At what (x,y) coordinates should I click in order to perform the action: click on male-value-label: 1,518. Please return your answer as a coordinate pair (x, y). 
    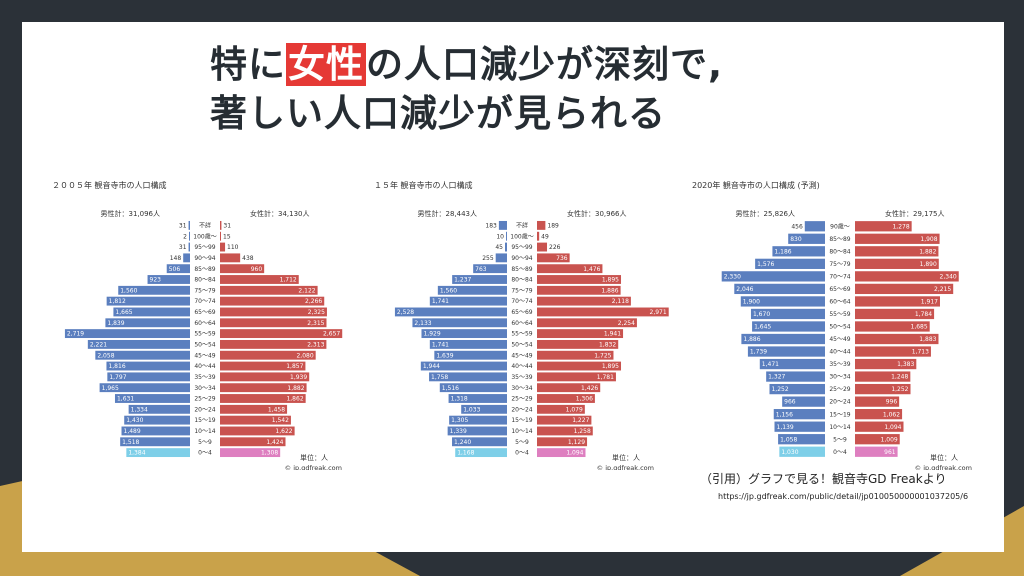
    Looking at the image, I should click on (130, 442).